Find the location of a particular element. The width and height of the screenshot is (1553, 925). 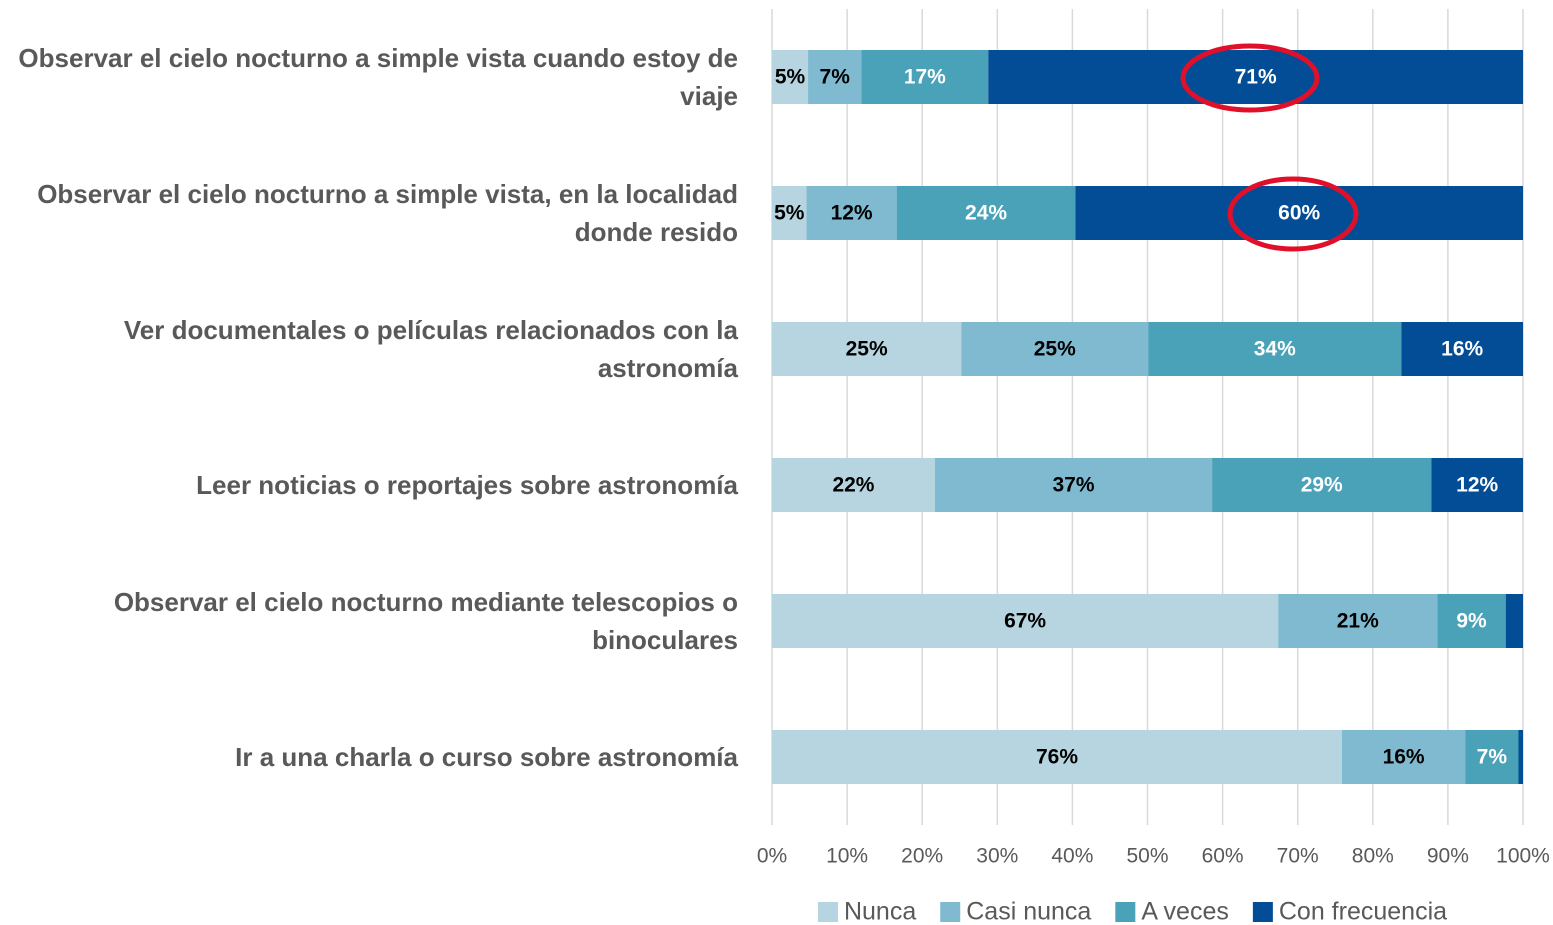

data-label: 71% is located at coordinates (1256, 77).